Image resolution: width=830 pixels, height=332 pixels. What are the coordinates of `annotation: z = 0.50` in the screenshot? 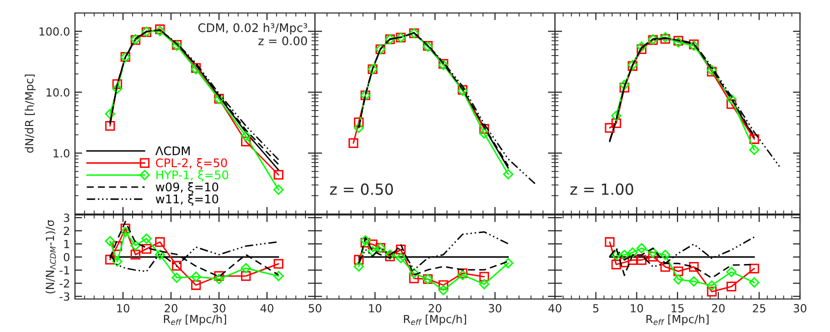 It's located at (361, 189).